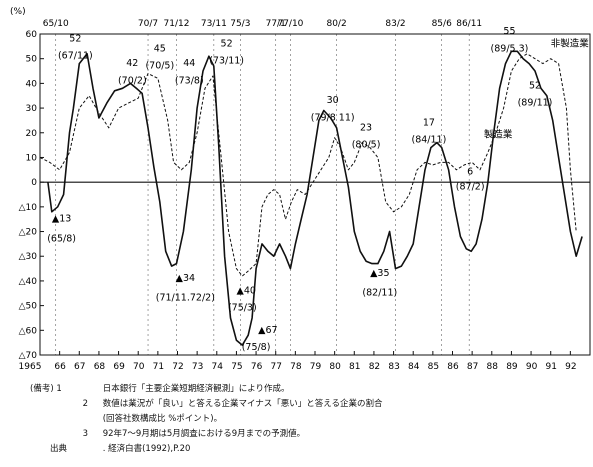  Describe the element at coordinates (28, 307) in the screenshot. I see `y-tick-label: △50` at that location.